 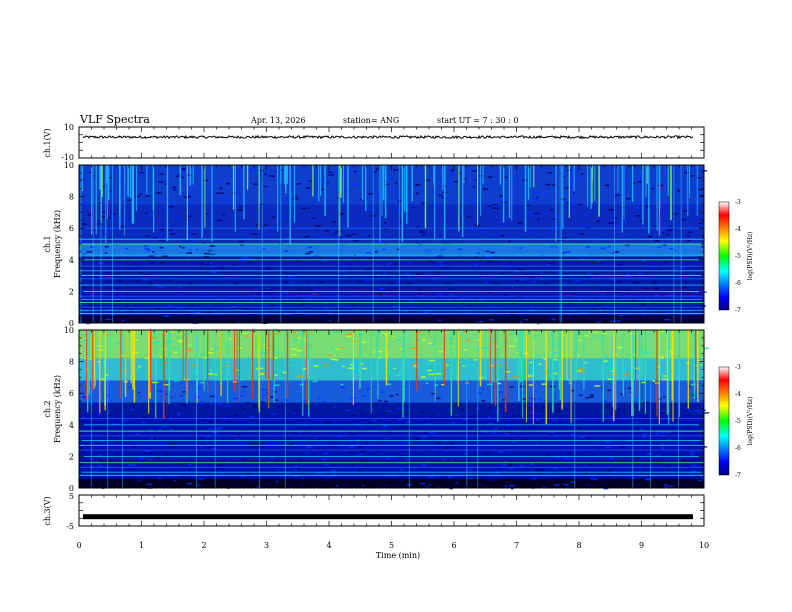 I want to click on ch3-voltage-panel: 5 -5 ch.3(V), so click(x=374, y=511).